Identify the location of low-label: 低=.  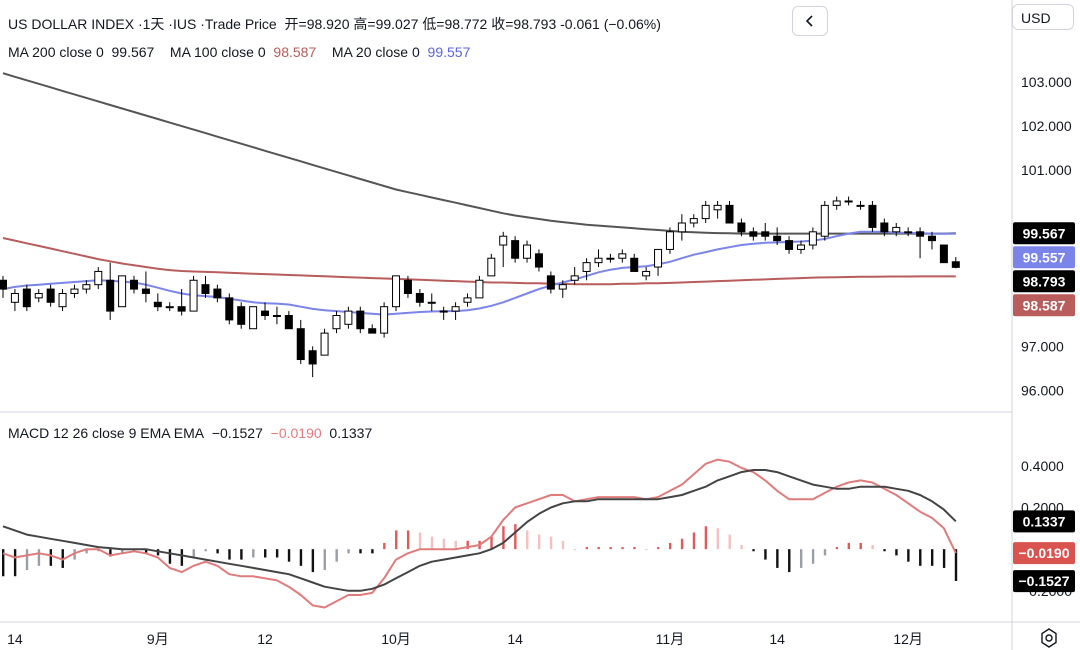
(433, 24).